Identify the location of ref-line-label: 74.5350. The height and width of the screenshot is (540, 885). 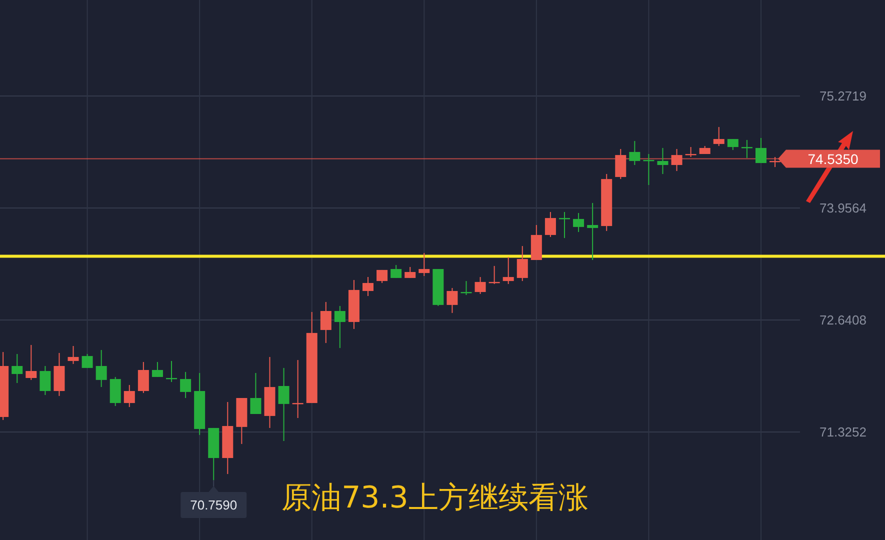
(833, 158).